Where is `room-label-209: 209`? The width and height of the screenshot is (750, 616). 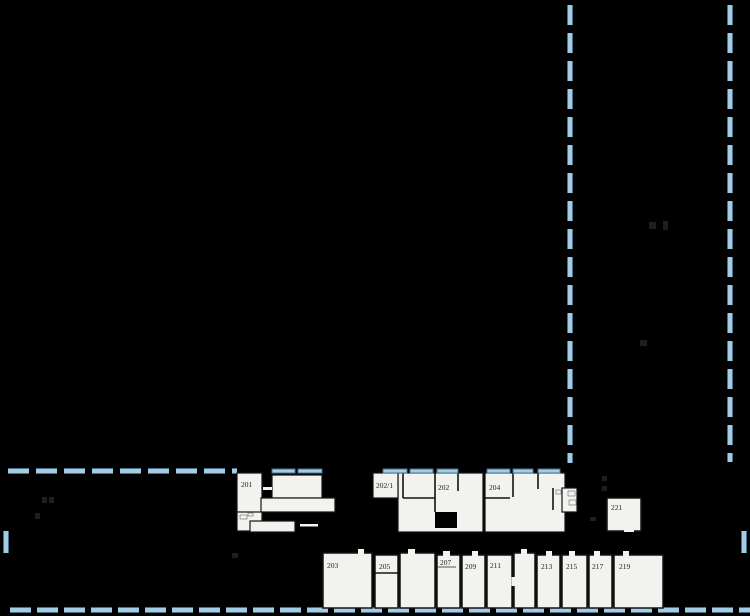 room-label-209: 209 is located at coordinates (471, 566).